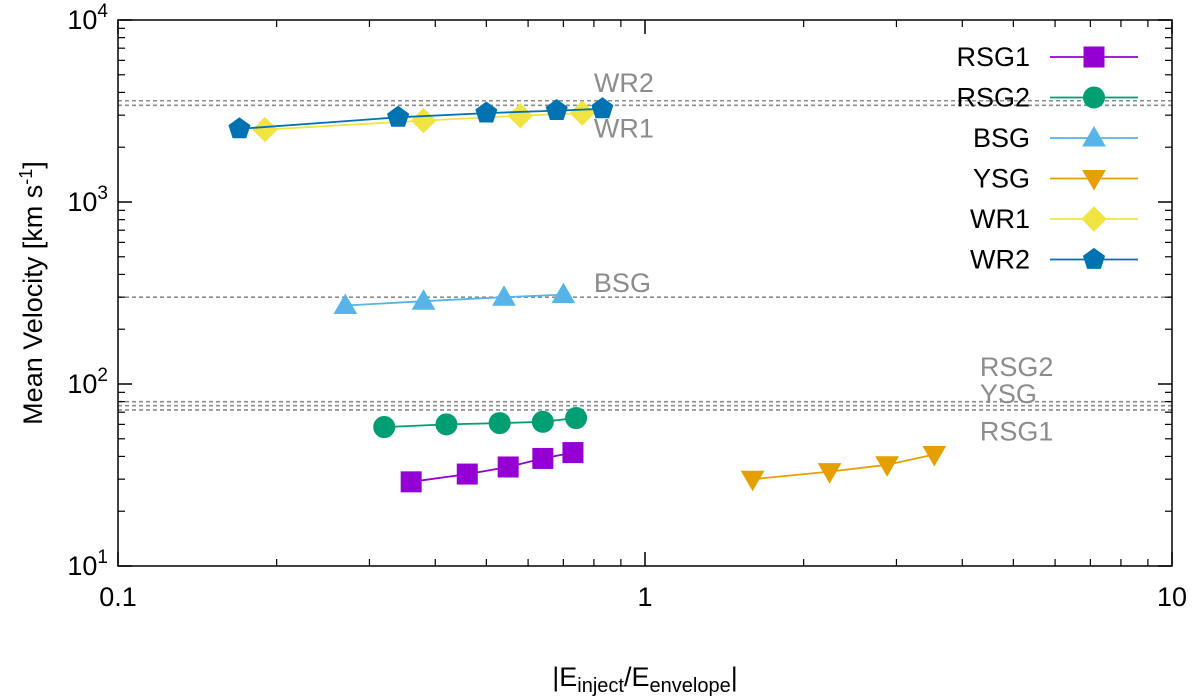 This screenshot has height=698, width=1200. I want to click on y-axis-title: Mean Velocity [km s-1], so click(32, 293).